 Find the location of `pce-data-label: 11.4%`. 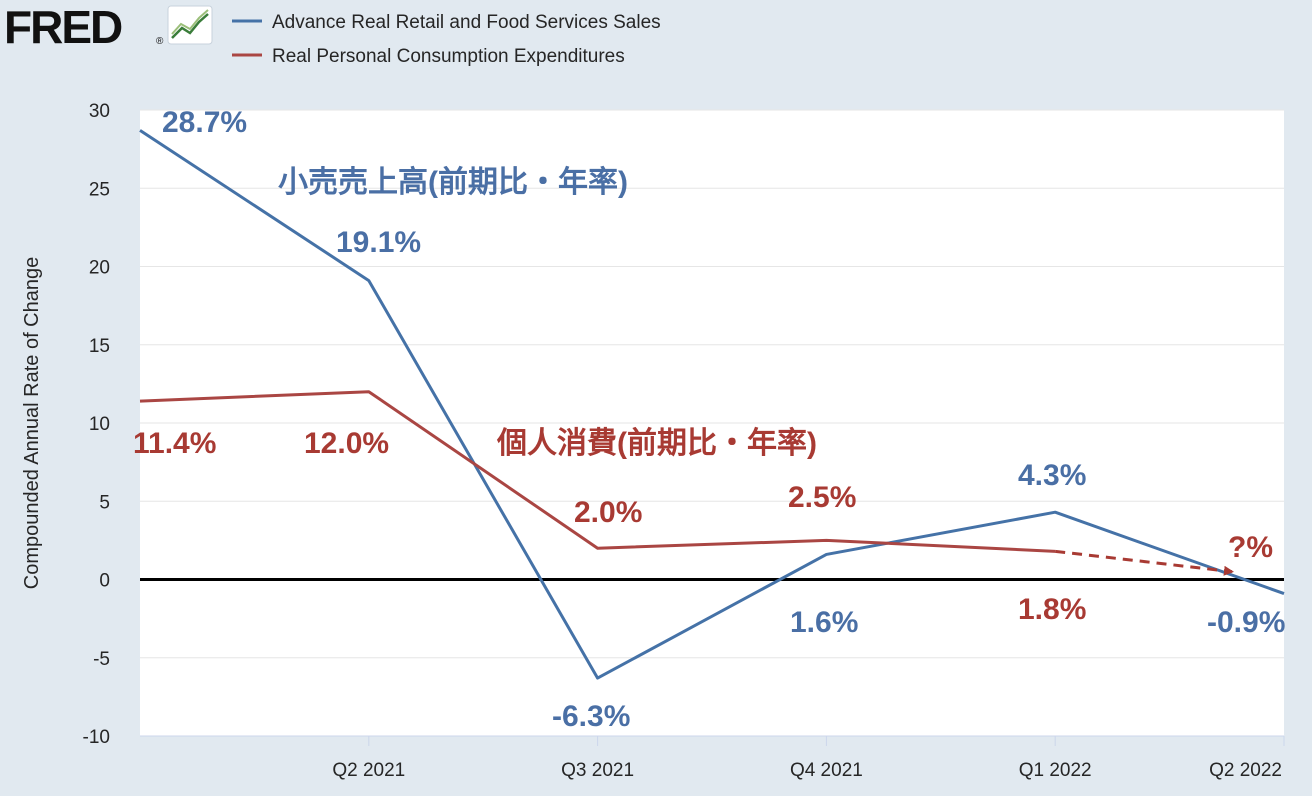

pce-data-label: 11.4% is located at coordinates (174, 443).